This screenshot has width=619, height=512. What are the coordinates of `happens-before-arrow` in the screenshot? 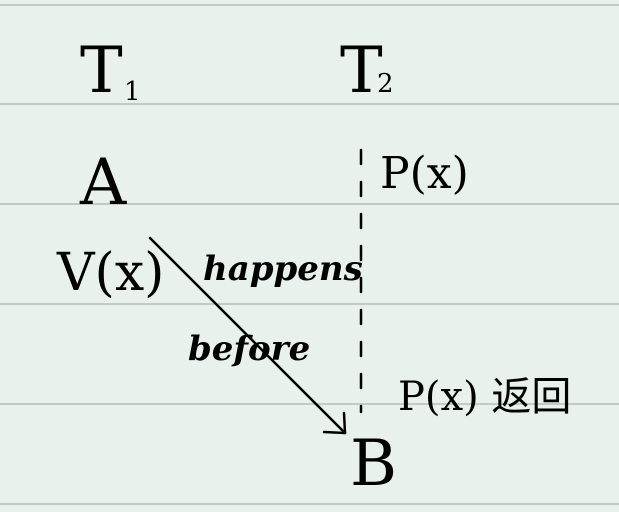 It's located at (247, 335).